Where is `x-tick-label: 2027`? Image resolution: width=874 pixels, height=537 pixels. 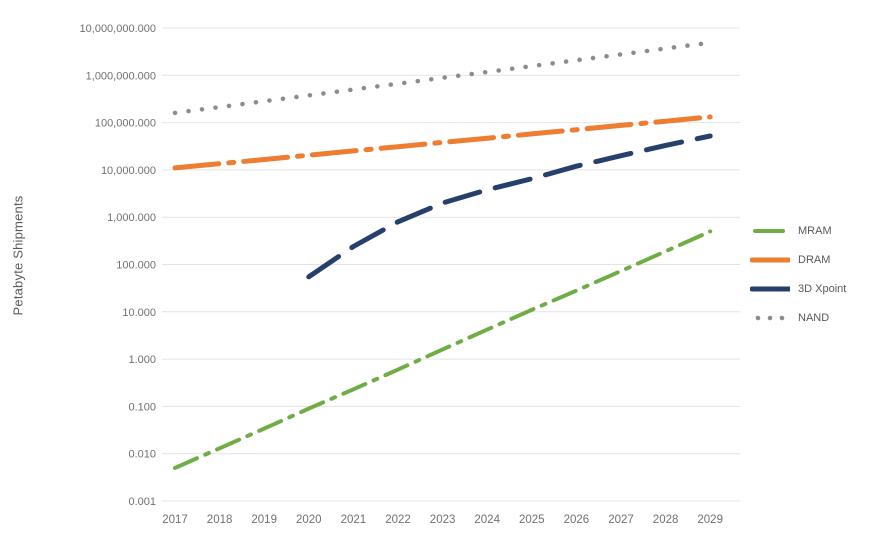
x-tick-label: 2027 is located at coordinates (621, 520).